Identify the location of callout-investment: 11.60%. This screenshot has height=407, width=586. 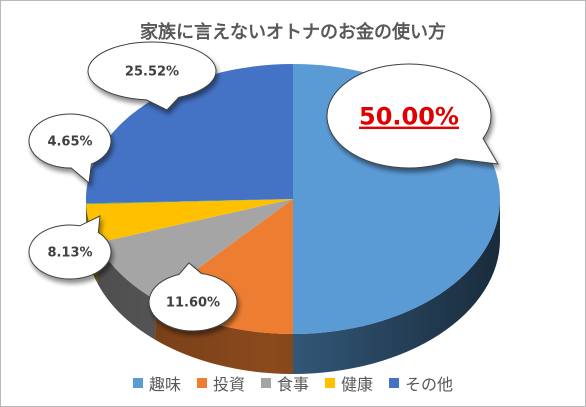
(193, 297).